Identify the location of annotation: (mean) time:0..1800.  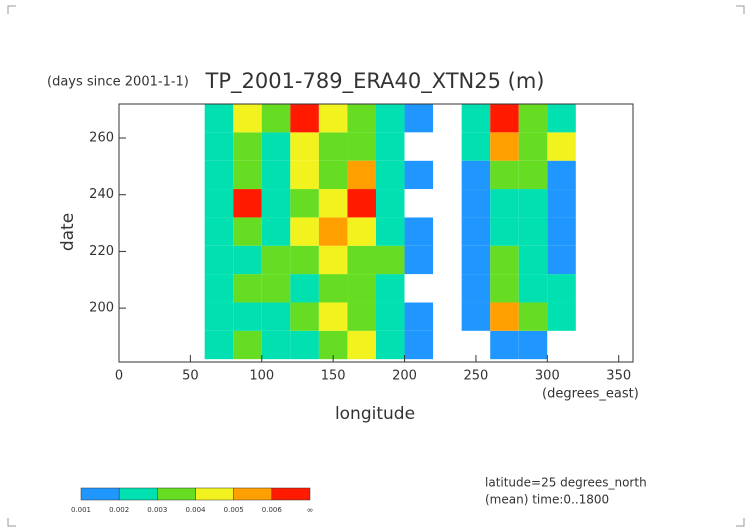
(547, 500).